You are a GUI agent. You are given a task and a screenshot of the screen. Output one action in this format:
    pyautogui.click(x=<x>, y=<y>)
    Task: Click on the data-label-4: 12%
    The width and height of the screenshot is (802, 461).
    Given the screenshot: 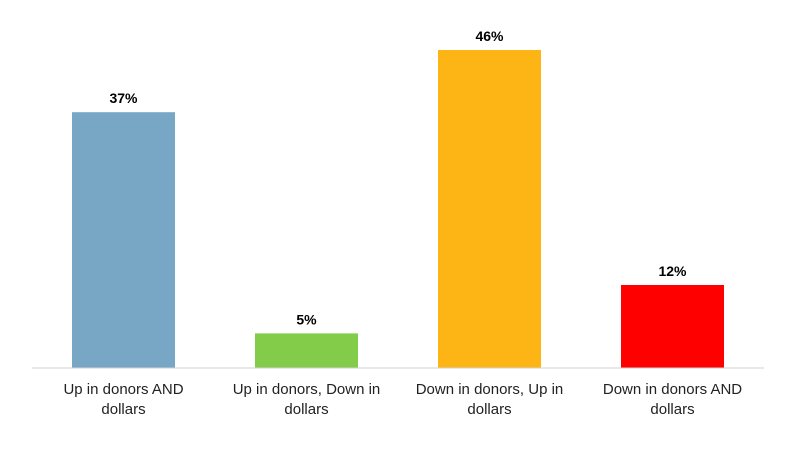 What is the action you would take?
    pyautogui.click(x=672, y=271)
    